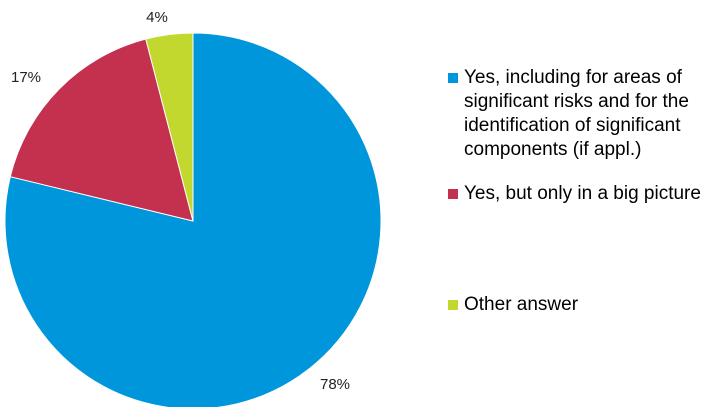 This screenshot has width=717, height=407. I want to click on legend-item-other-answer: Other answer, so click(578, 305).